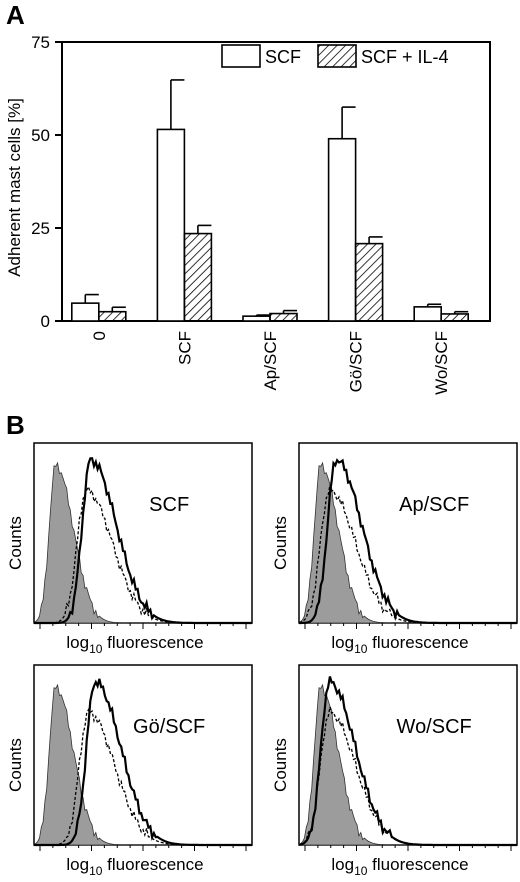 The height and width of the screenshot is (882, 520). What do you see at coordinates (405, 57) in the screenshot?
I see `legend-label: SCF + IL-4` at bounding box center [405, 57].